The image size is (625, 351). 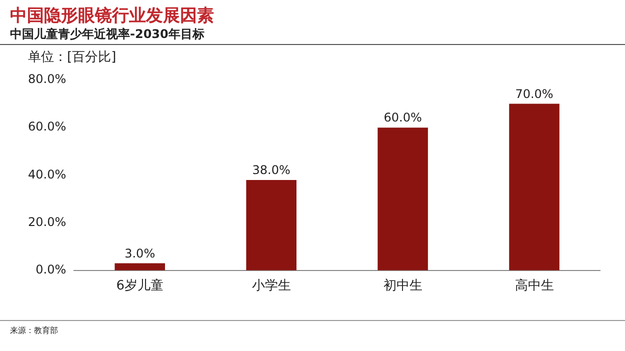 I want to click on y-tick-label: 0.0%, so click(x=51, y=269).